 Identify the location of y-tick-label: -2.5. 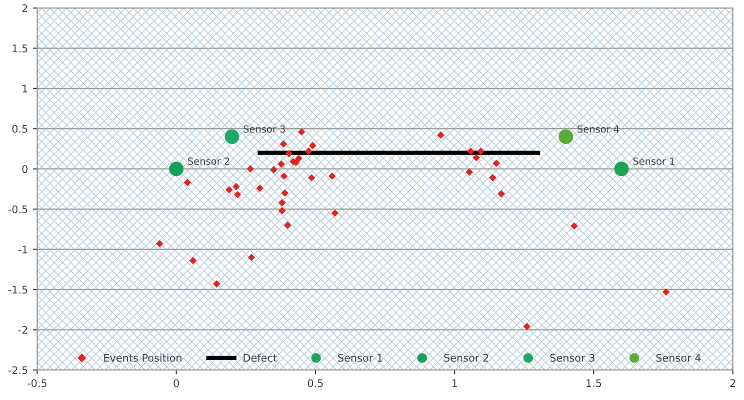
(18, 370).